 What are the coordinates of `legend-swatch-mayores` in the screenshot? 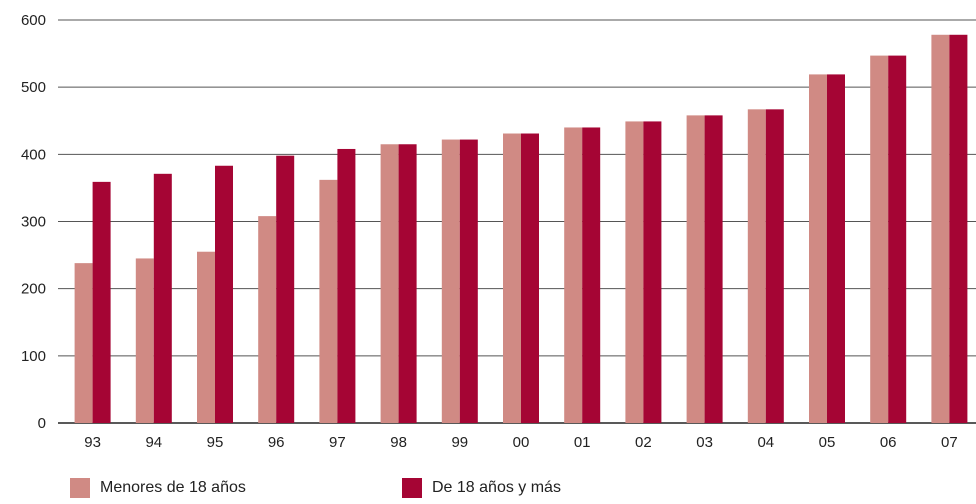 It's located at (412, 488).